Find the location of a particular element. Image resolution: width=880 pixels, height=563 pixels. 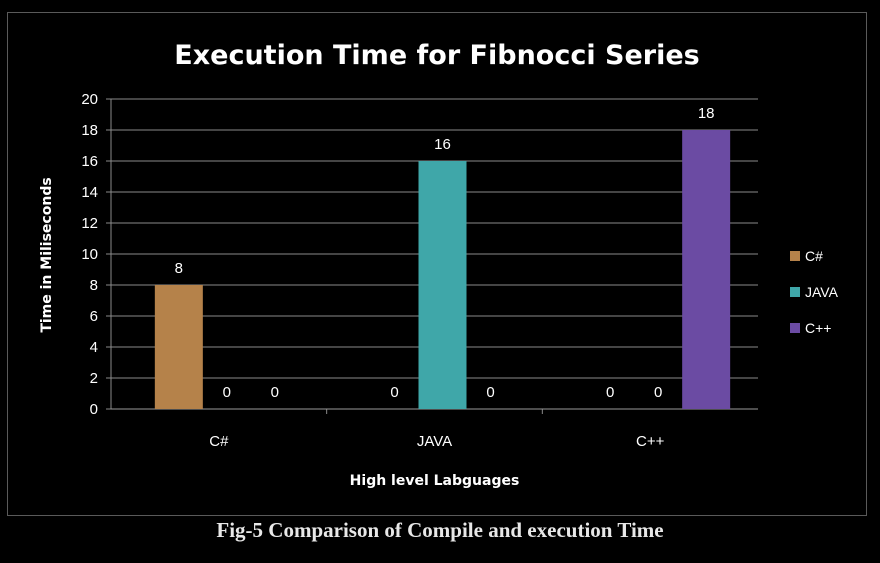

legend-label: C++ is located at coordinates (818, 328).